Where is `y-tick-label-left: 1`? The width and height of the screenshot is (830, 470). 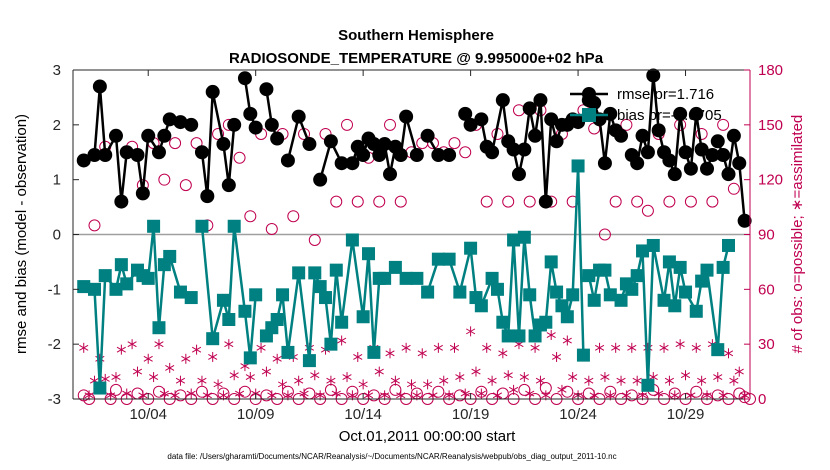
y-tick-label-left: 1 is located at coordinates (57, 180).